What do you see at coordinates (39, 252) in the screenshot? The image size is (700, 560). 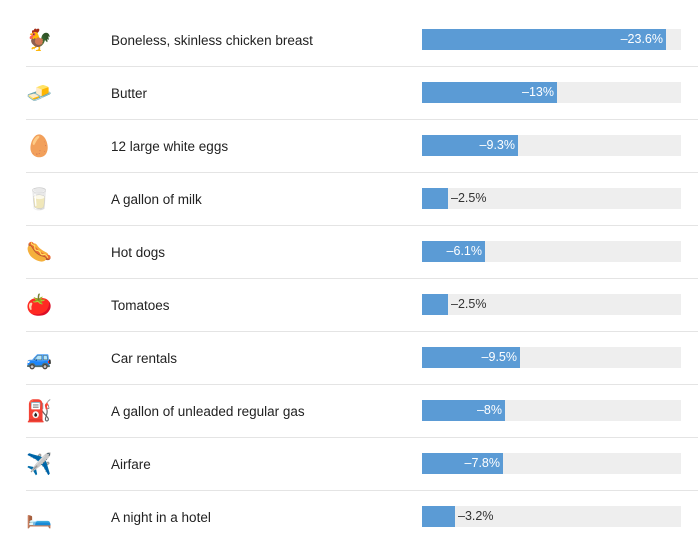 I see `hot-dog-icon: 🌭` at bounding box center [39, 252].